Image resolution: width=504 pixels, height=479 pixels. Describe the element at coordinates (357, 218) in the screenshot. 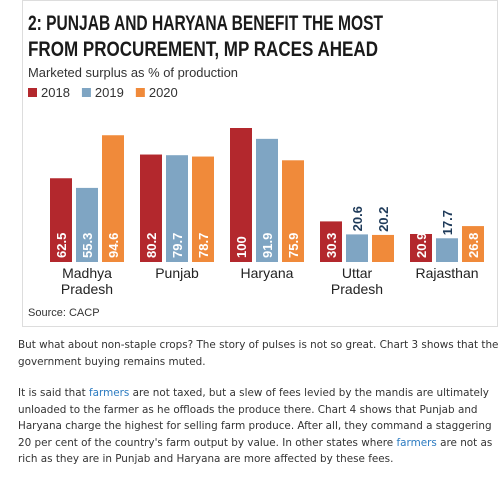

I see `value-label: 20.6` at that location.